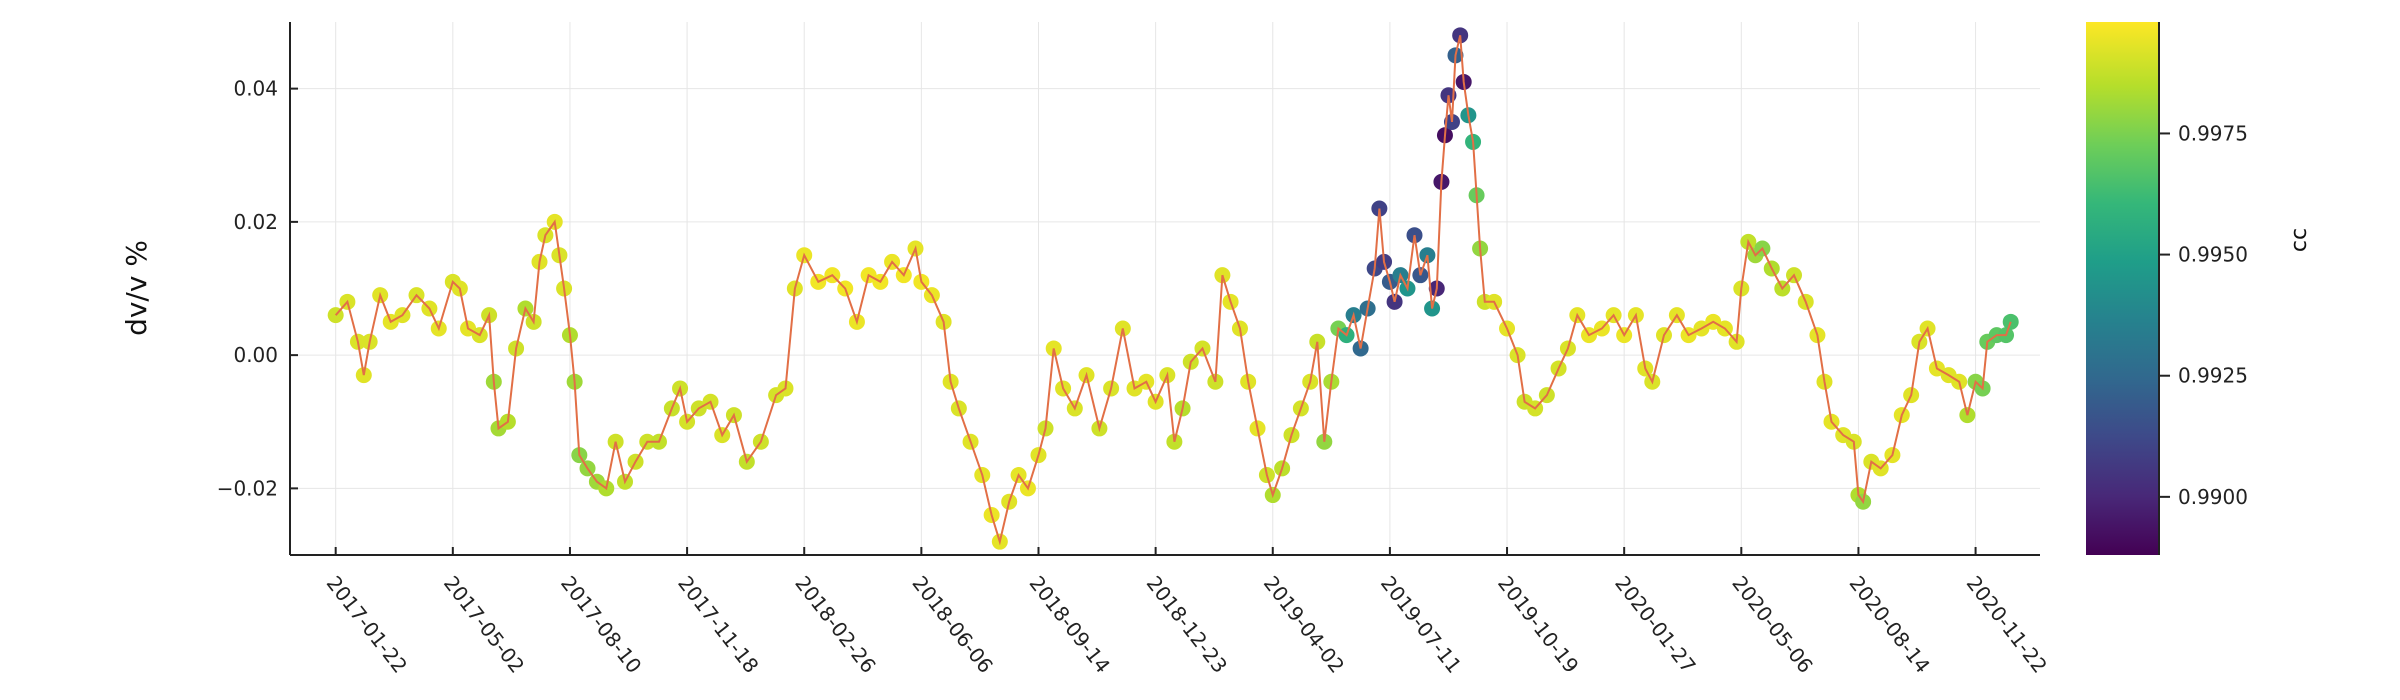  Describe the element at coordinates (257, 288) in the screenshot. I see `y-ticks: −0.02 0.00 0.02 0.04` at that location.